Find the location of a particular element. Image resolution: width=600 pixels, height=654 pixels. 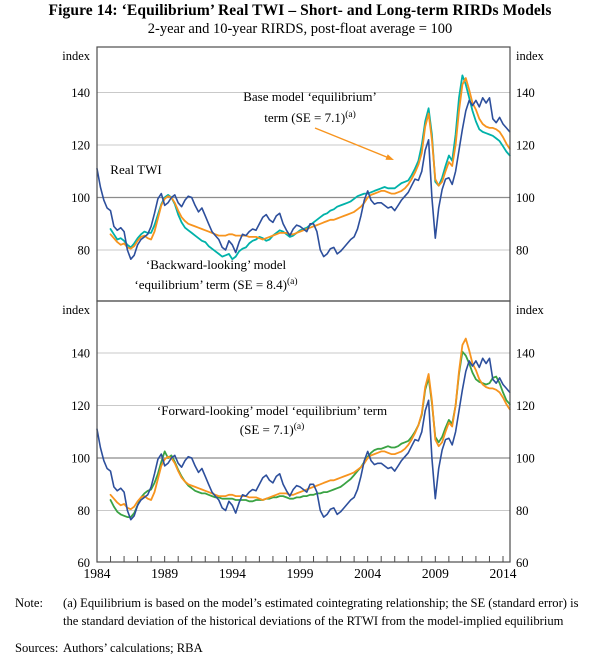

year-label-1994: 1994 is located at coordinates (232, 573).